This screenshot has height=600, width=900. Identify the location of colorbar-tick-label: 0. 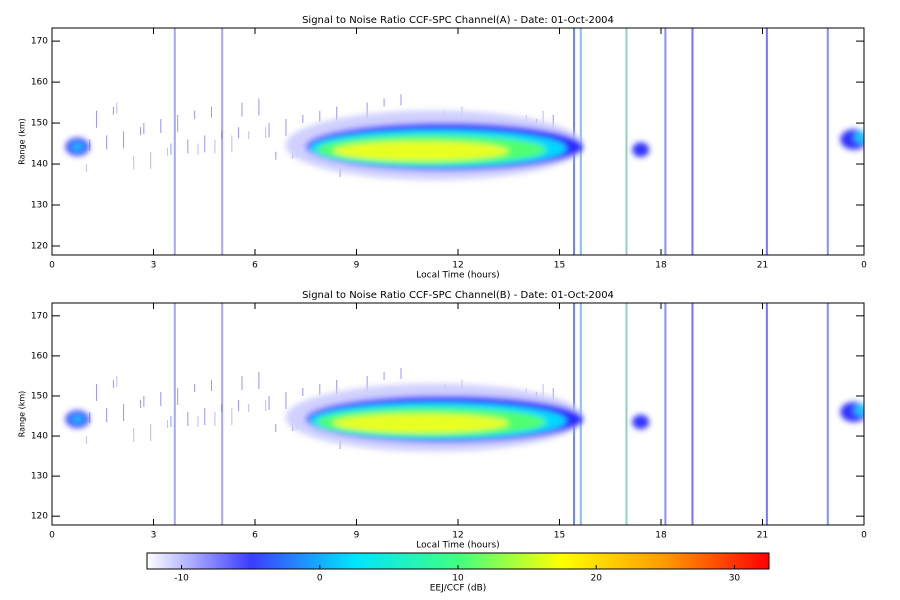
(320, 579).